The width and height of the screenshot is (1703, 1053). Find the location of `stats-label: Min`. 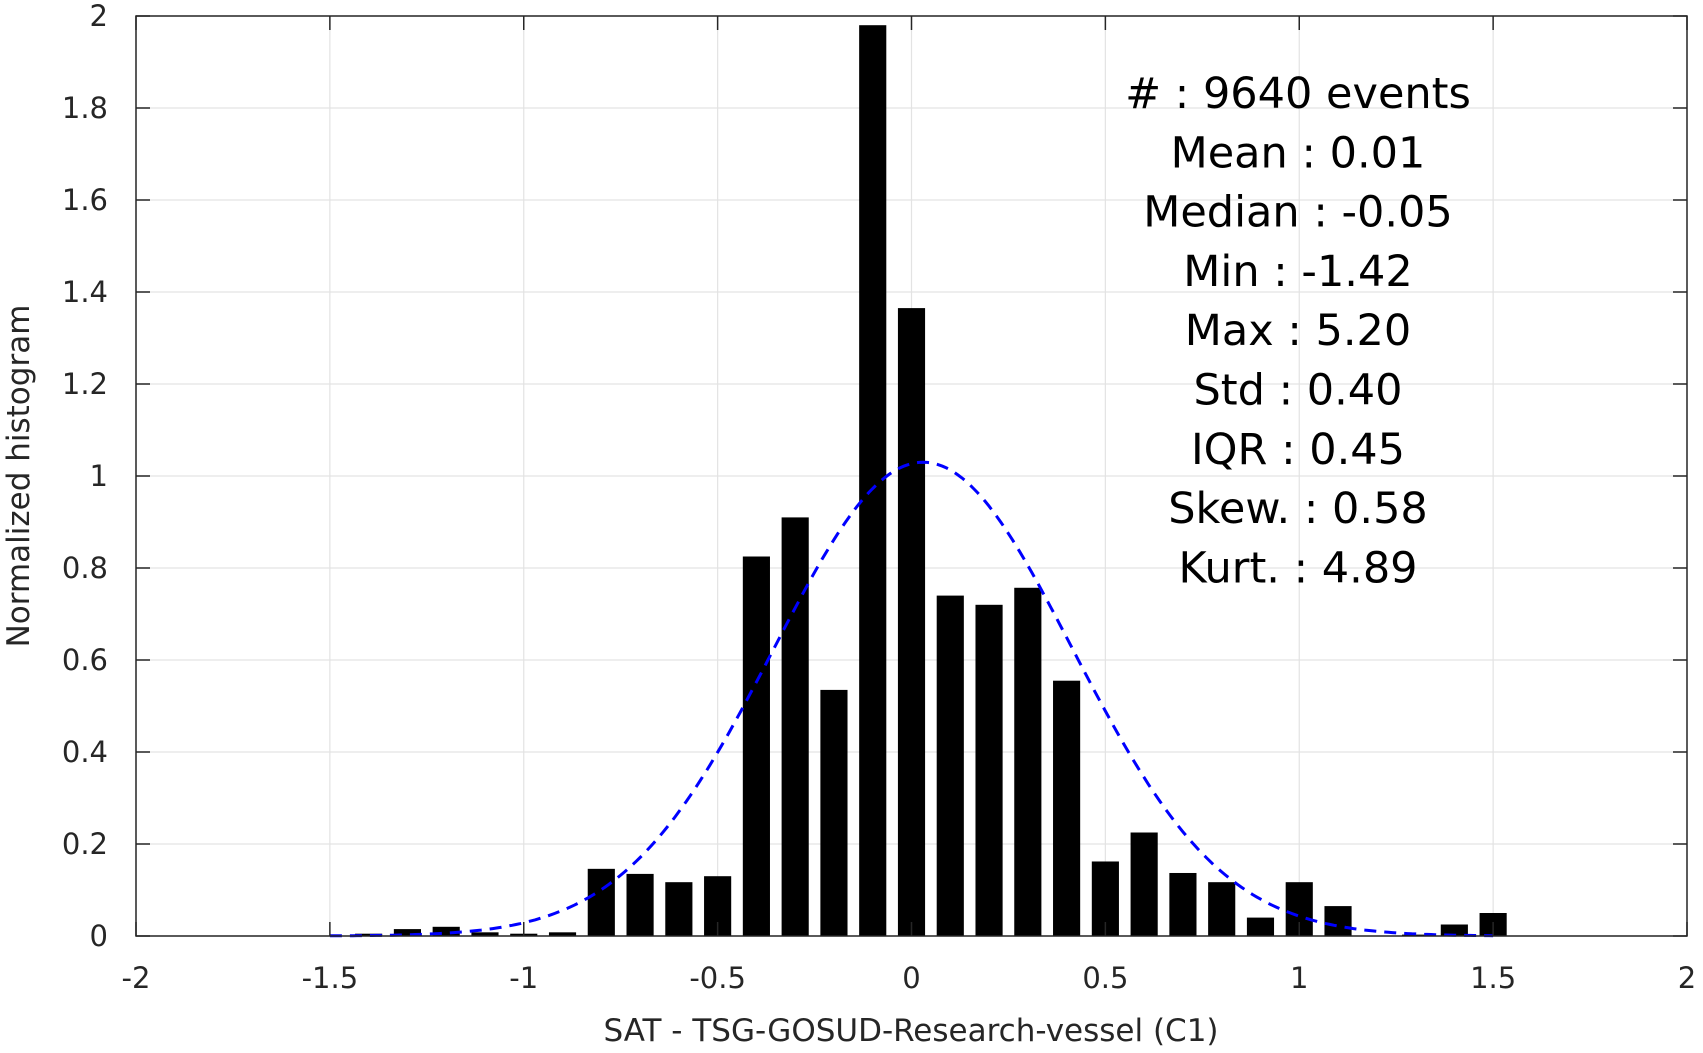

stats-label: Min is located at coordinates (1228, 272).